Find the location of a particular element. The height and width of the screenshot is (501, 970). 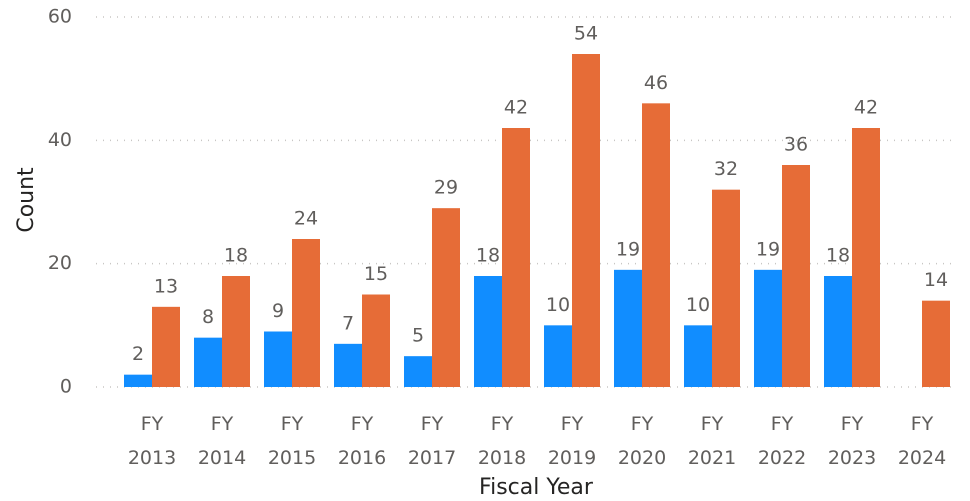

x-tick-line: 2014 is located at coordinates (222, 458).